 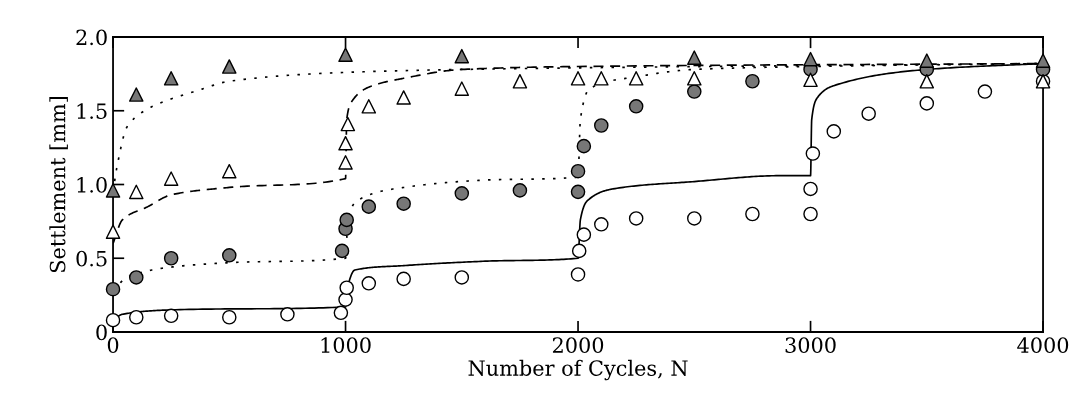 I want to click on y-tick-label: 1.0, so click(x=92, y=184).